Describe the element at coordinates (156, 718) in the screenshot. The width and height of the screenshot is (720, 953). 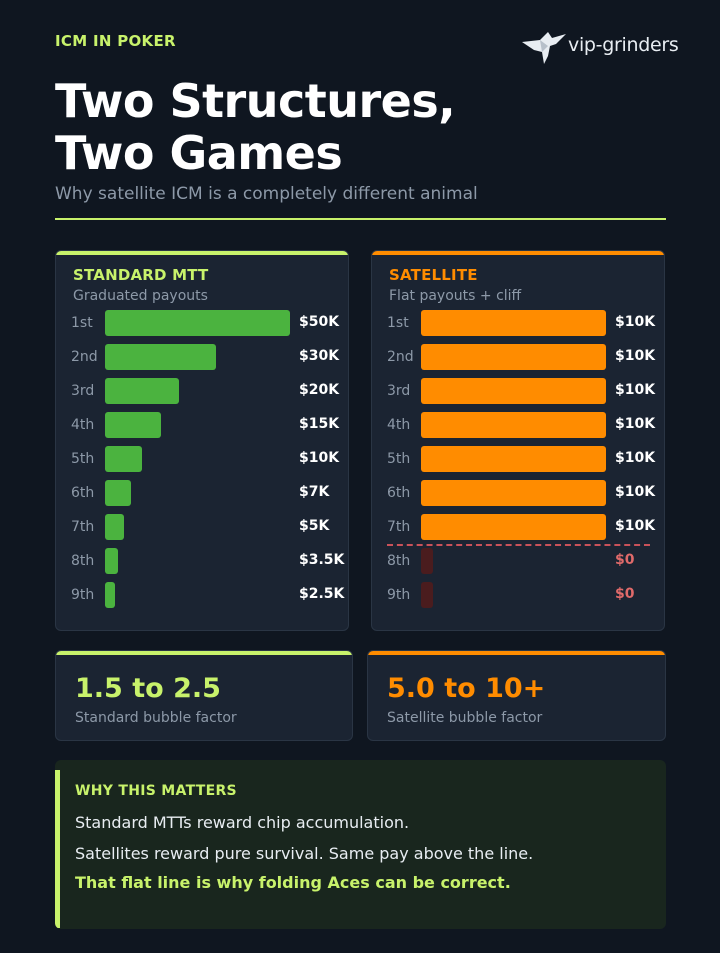
I see `standard-bubble-factor-label: Standard bubble factor` at that location.